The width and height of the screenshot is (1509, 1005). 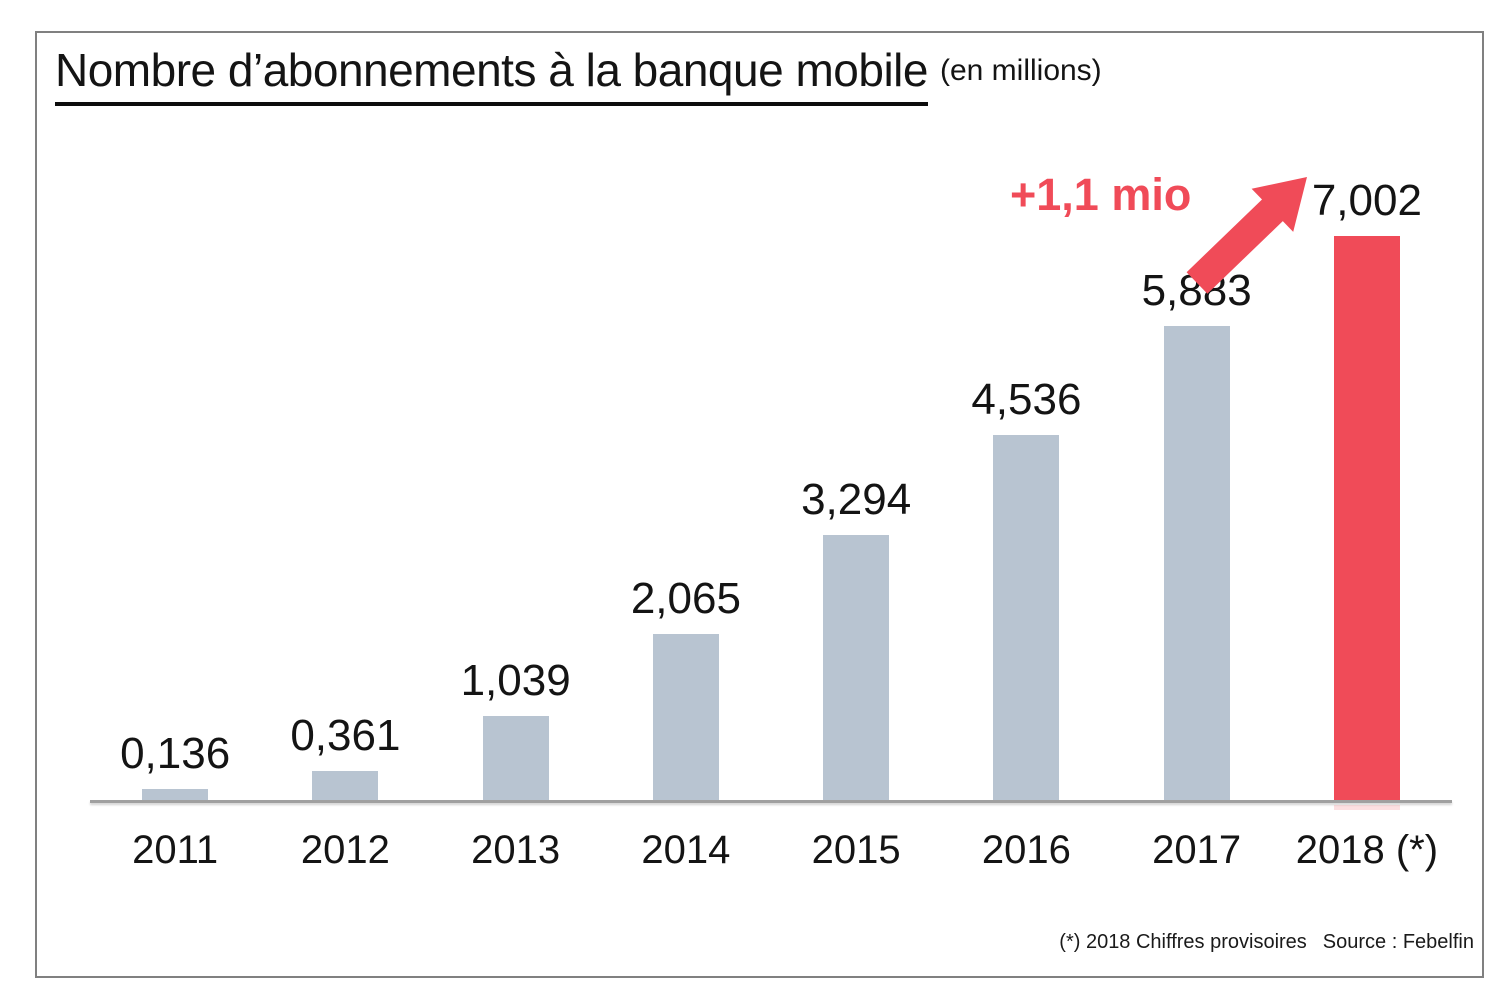 I want to click on title-unit: (en millions), so click(x=1020, y=70).